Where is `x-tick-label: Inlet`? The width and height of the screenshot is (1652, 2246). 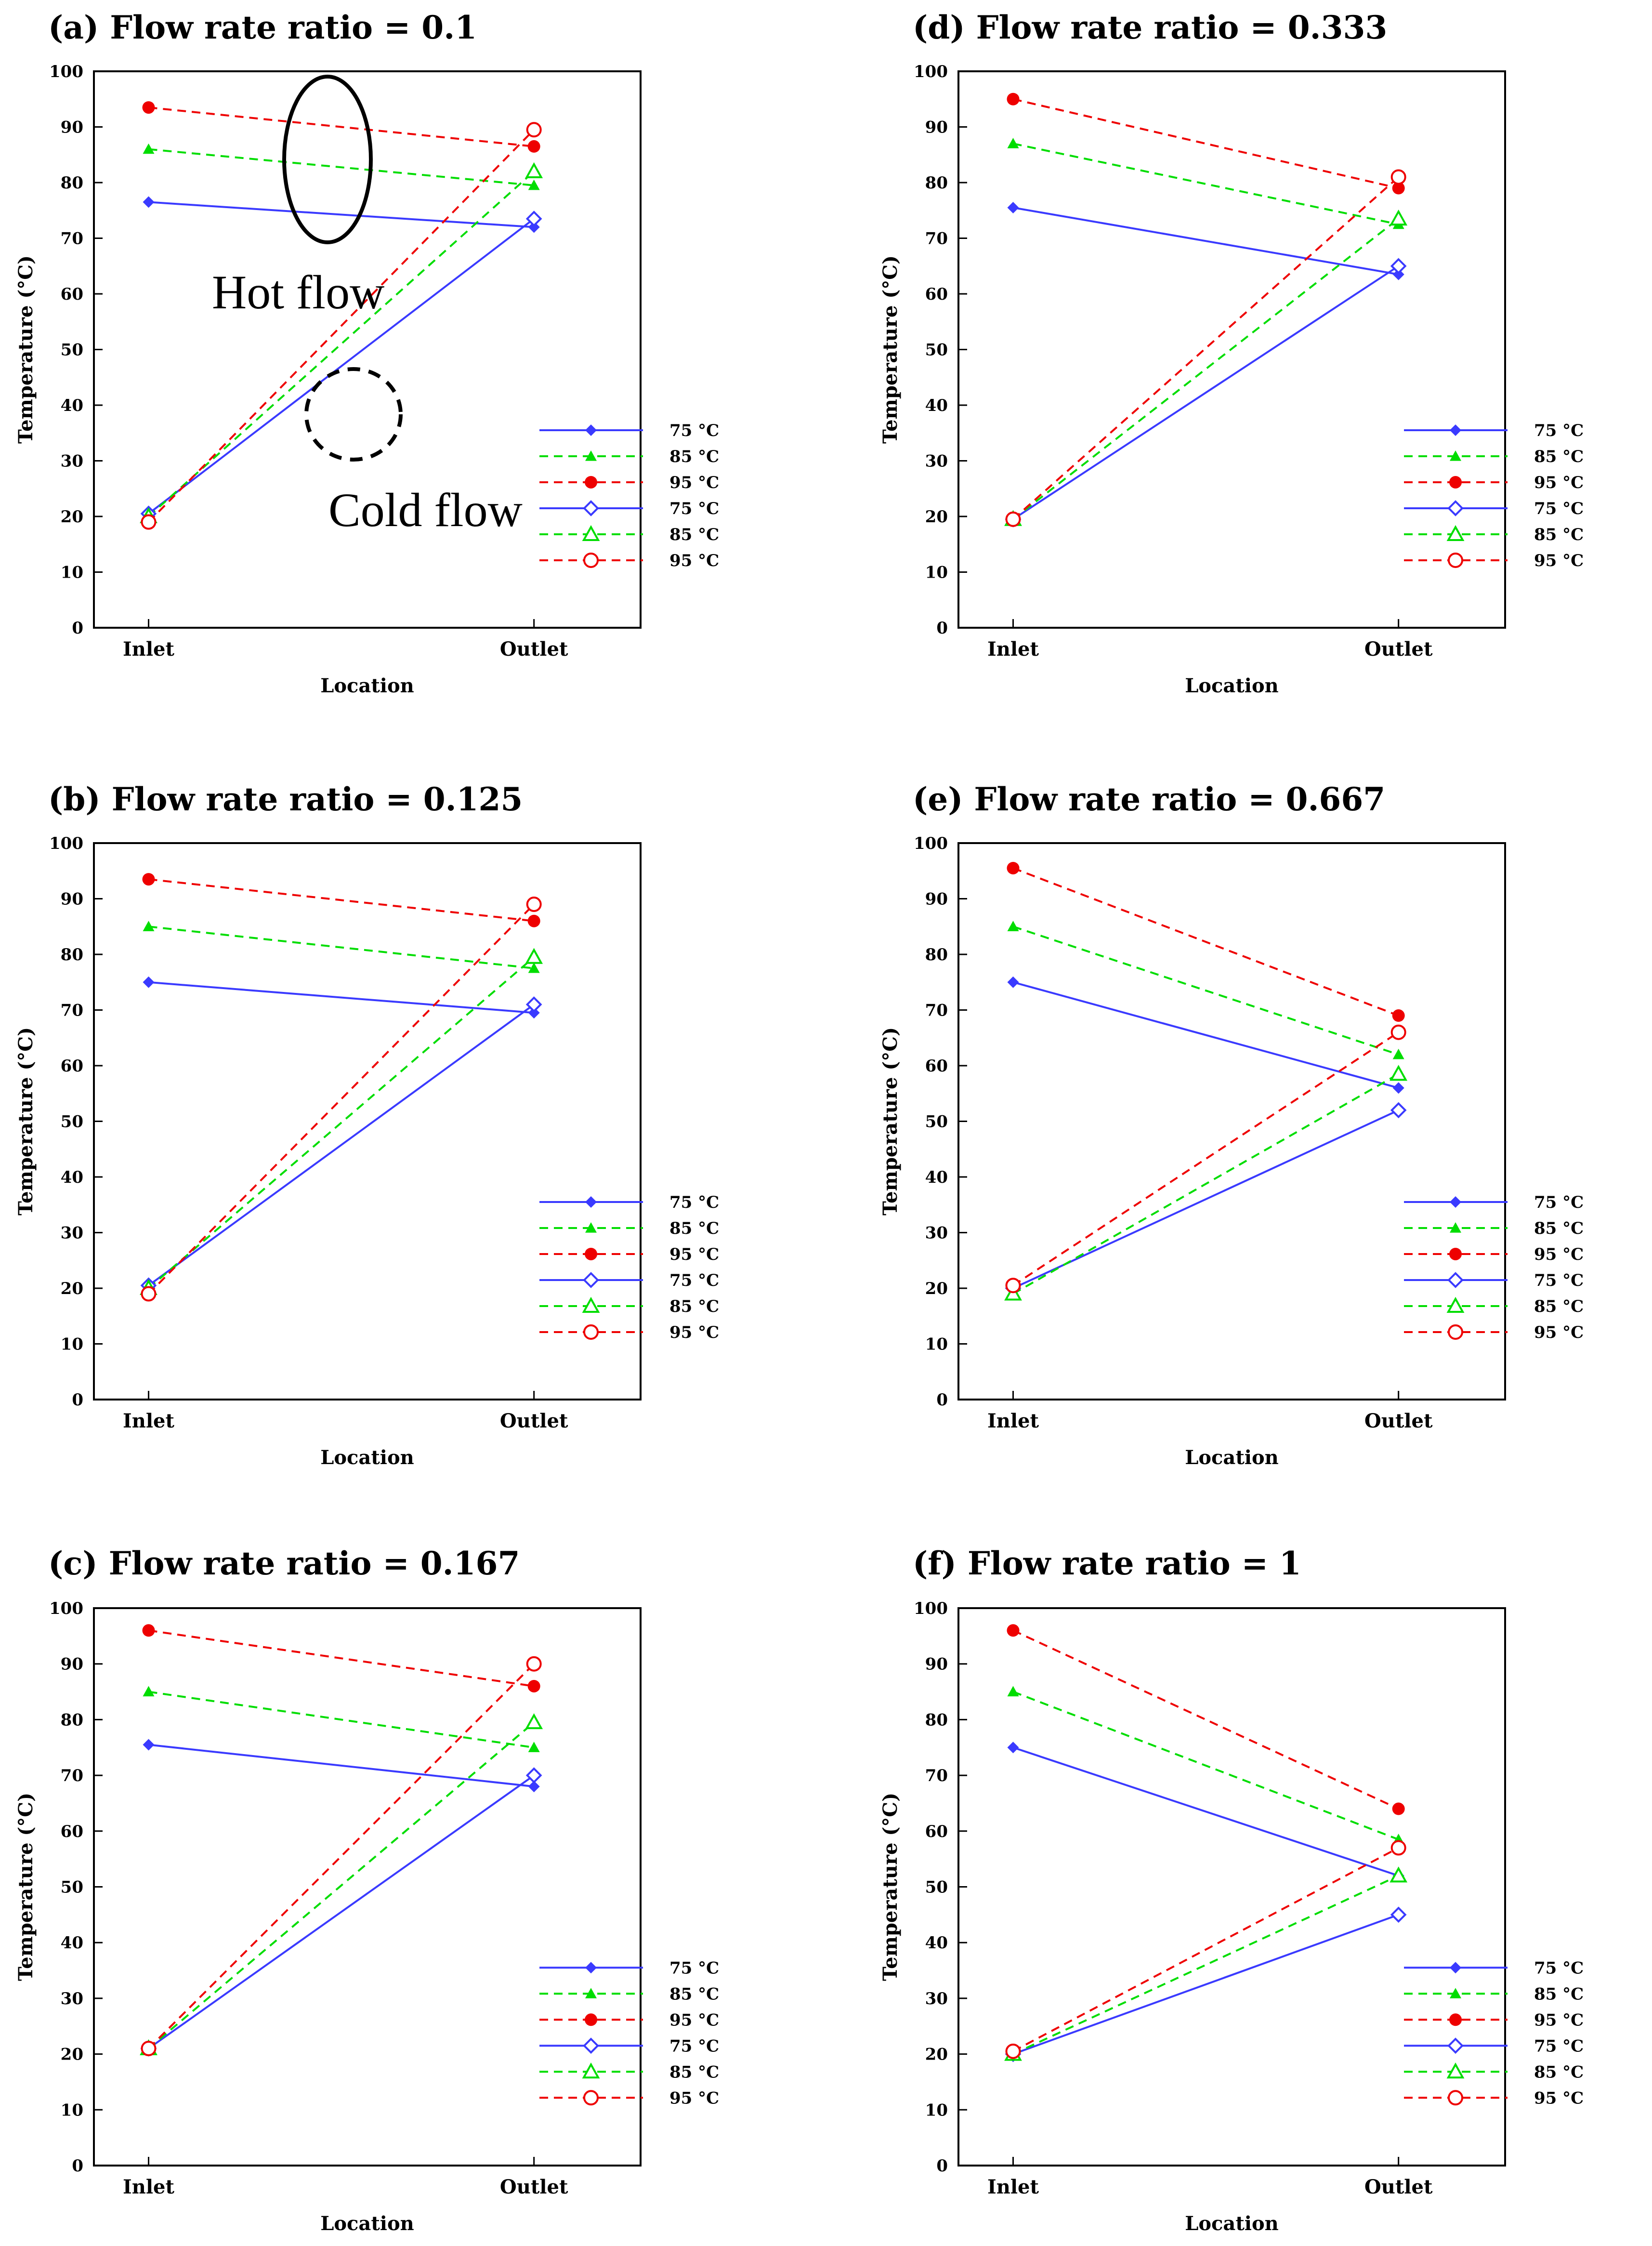
x-tick-label: Inlet is located at coordinates (148, 649).